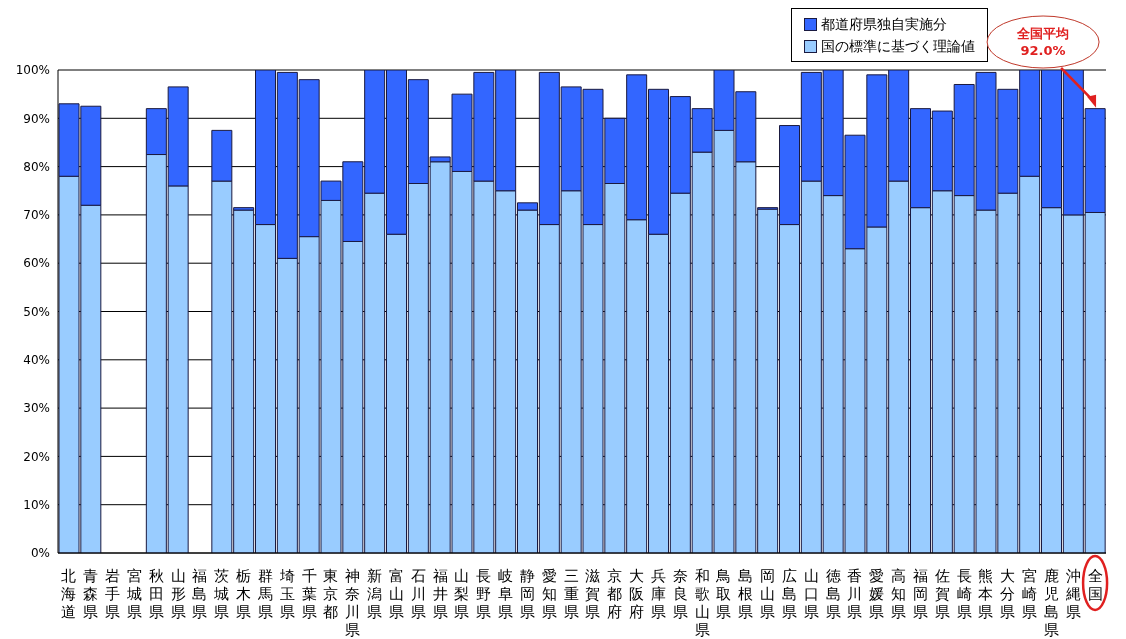 This screenshot has width=1126, height=639. Describe the element at coordinates (723, 594) in the screenshot. I see `x-tick-label: 鳥取県` at that location.